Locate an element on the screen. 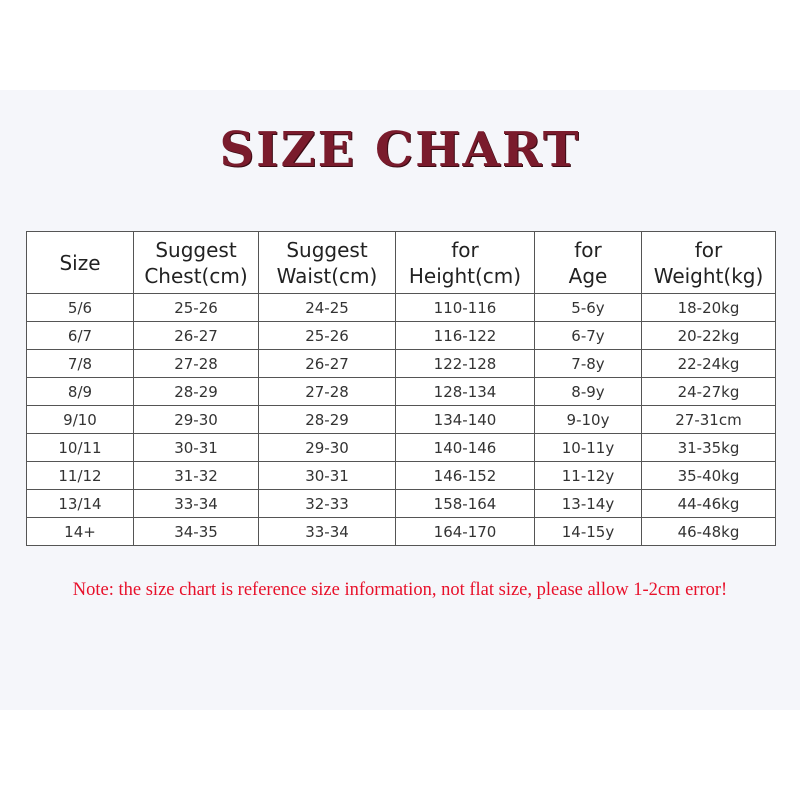 The height and width of the screenshot is (800, 800). cell-weight: 18-20kg is located at coordinates (708, 307).